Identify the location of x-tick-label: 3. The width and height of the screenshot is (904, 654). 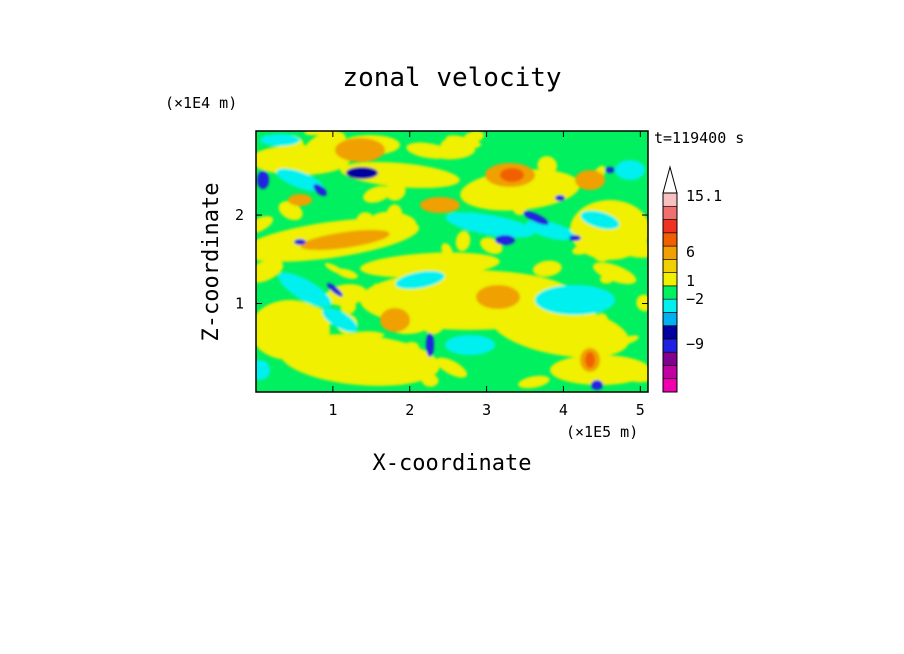
(486, 410).